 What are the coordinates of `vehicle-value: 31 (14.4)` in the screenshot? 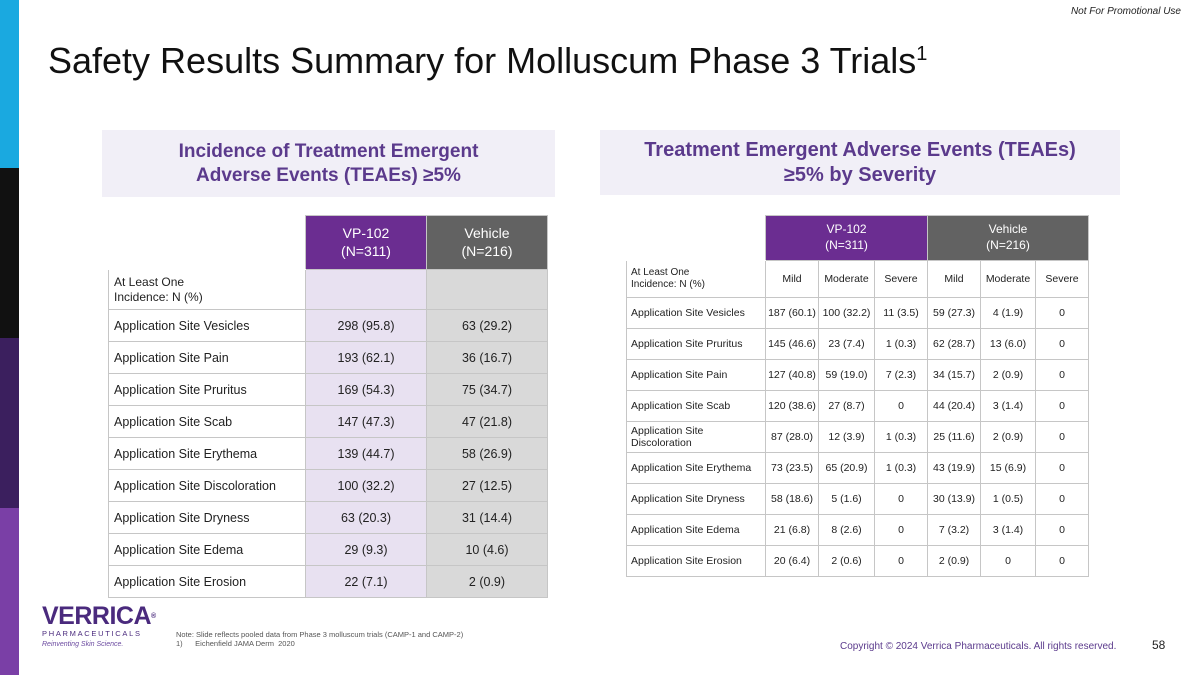 It's located at (487, 517).